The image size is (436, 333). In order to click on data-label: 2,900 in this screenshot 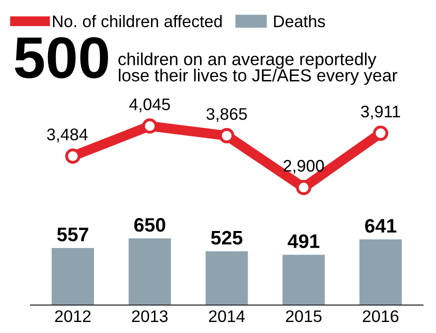, I will do `click(304, 167)`.